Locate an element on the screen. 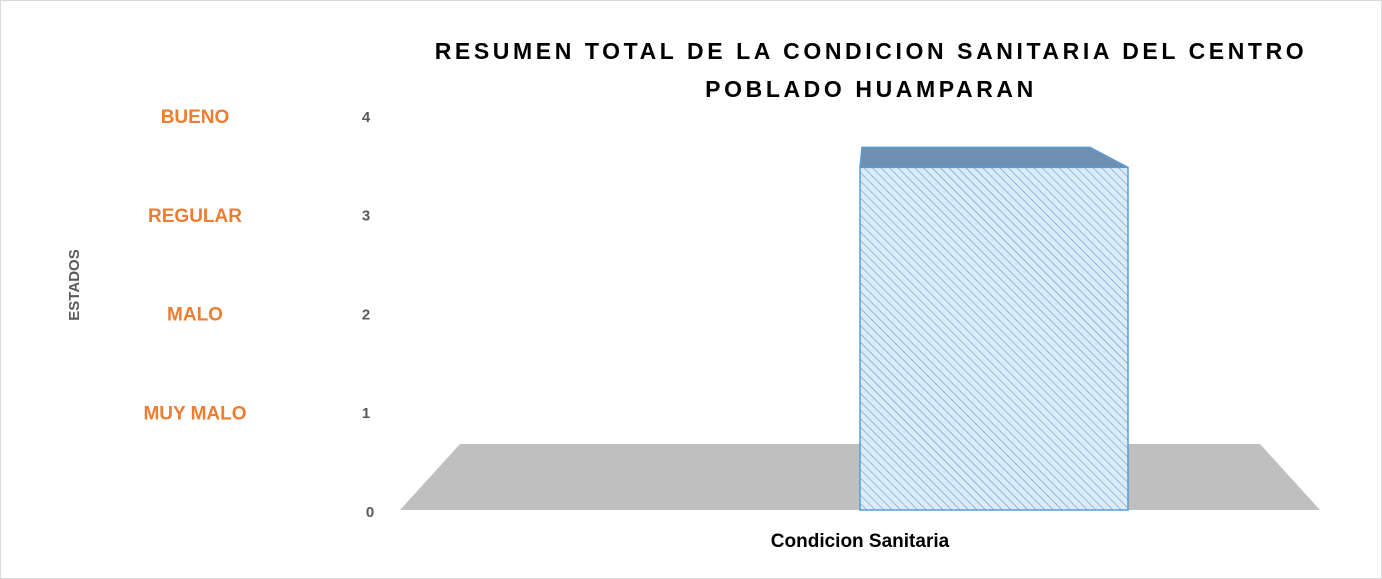  state-label: BUENO is located at coordinates (195, 117).